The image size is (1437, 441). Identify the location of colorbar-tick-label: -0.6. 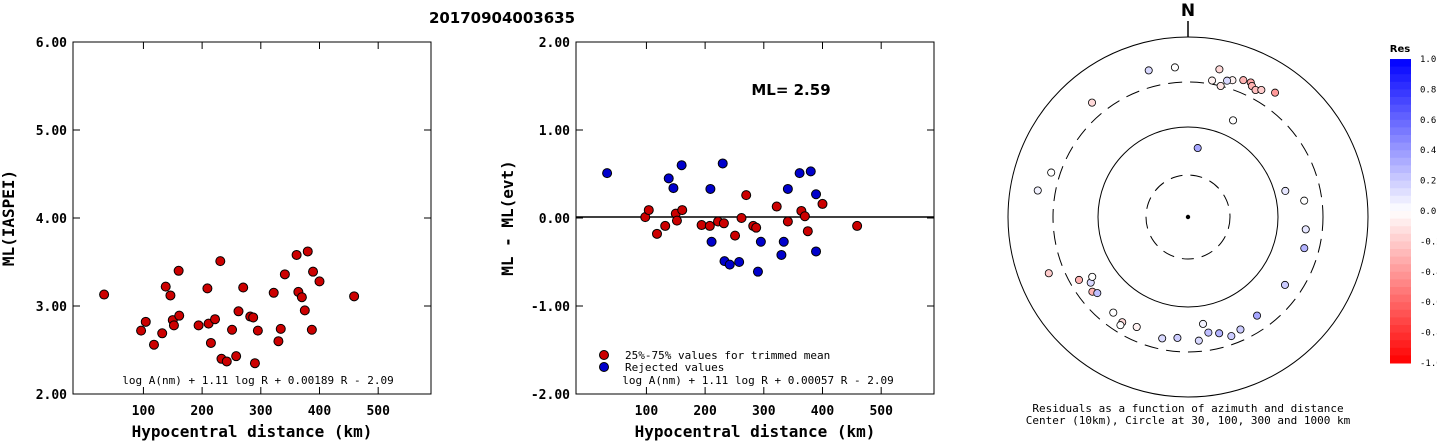
(1428, 303).